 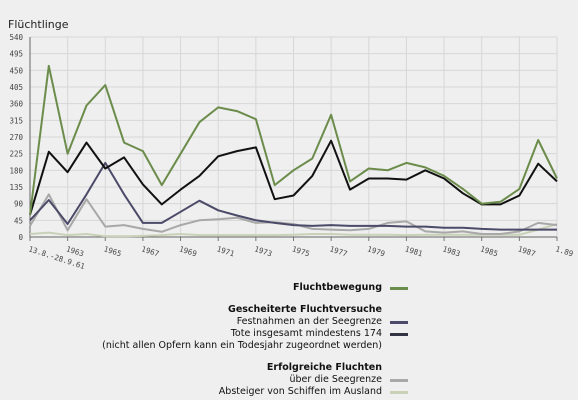 What do you see at coordinates (301, 251) in the screenshot?
I see `x-tick-label: 1975` at bounding box center [301, 251].